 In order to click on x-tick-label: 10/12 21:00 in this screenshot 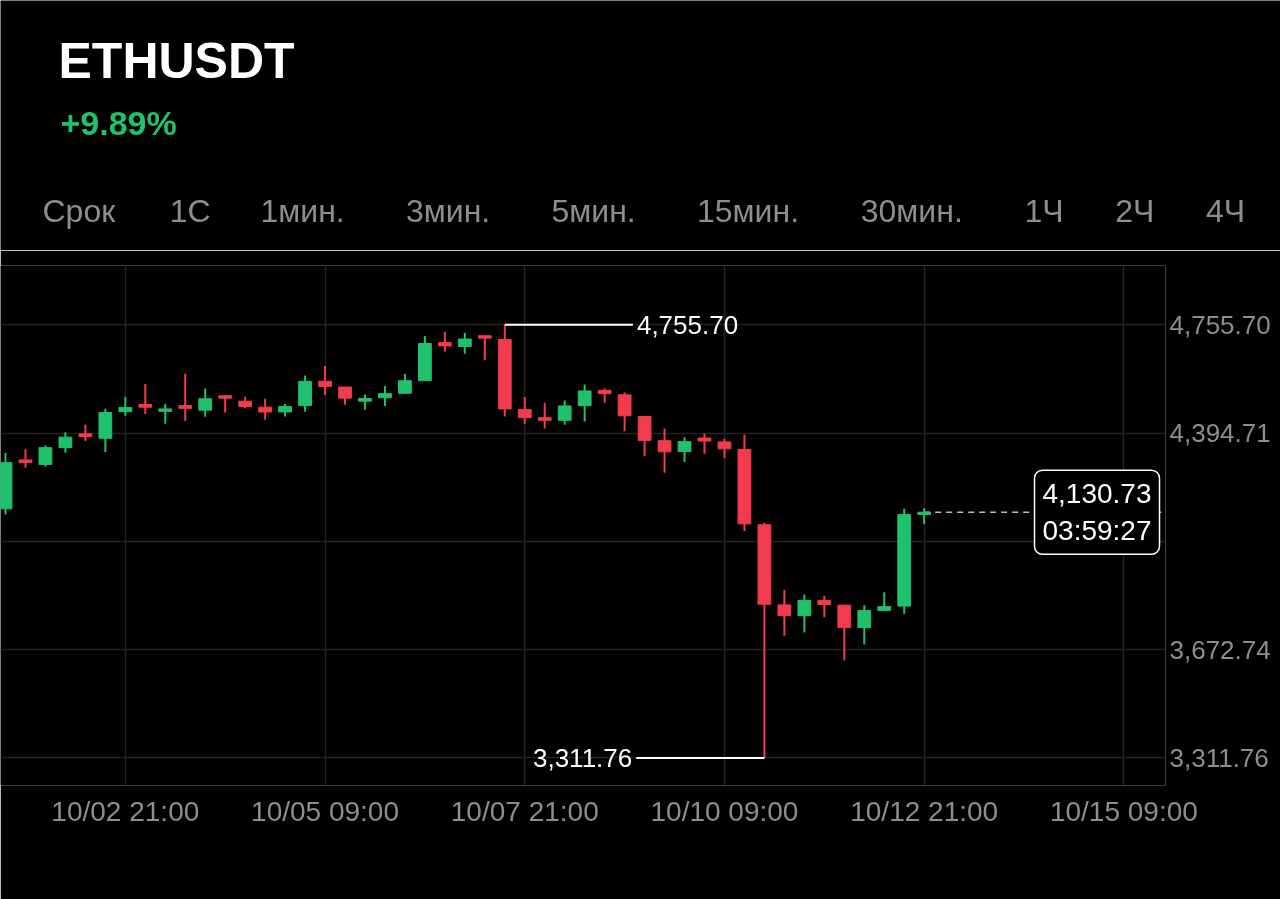, I will do `click(924, 811)`.